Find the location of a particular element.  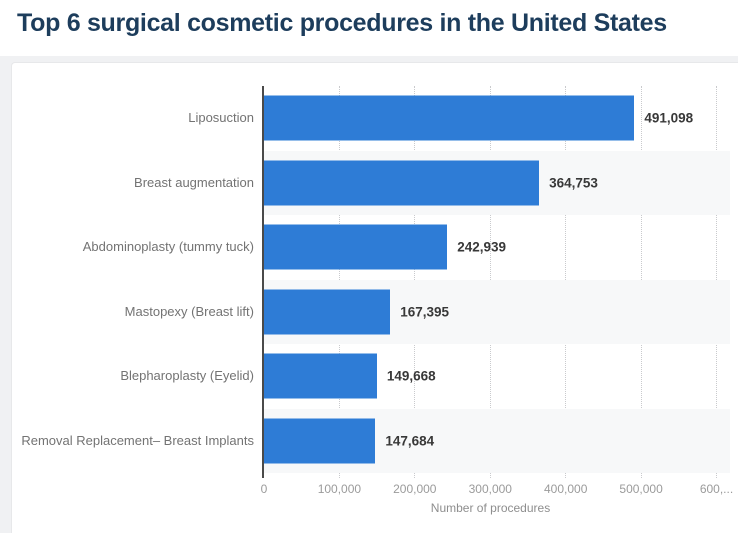

bar-track: 242,939 is located at coordinates (497, 247).